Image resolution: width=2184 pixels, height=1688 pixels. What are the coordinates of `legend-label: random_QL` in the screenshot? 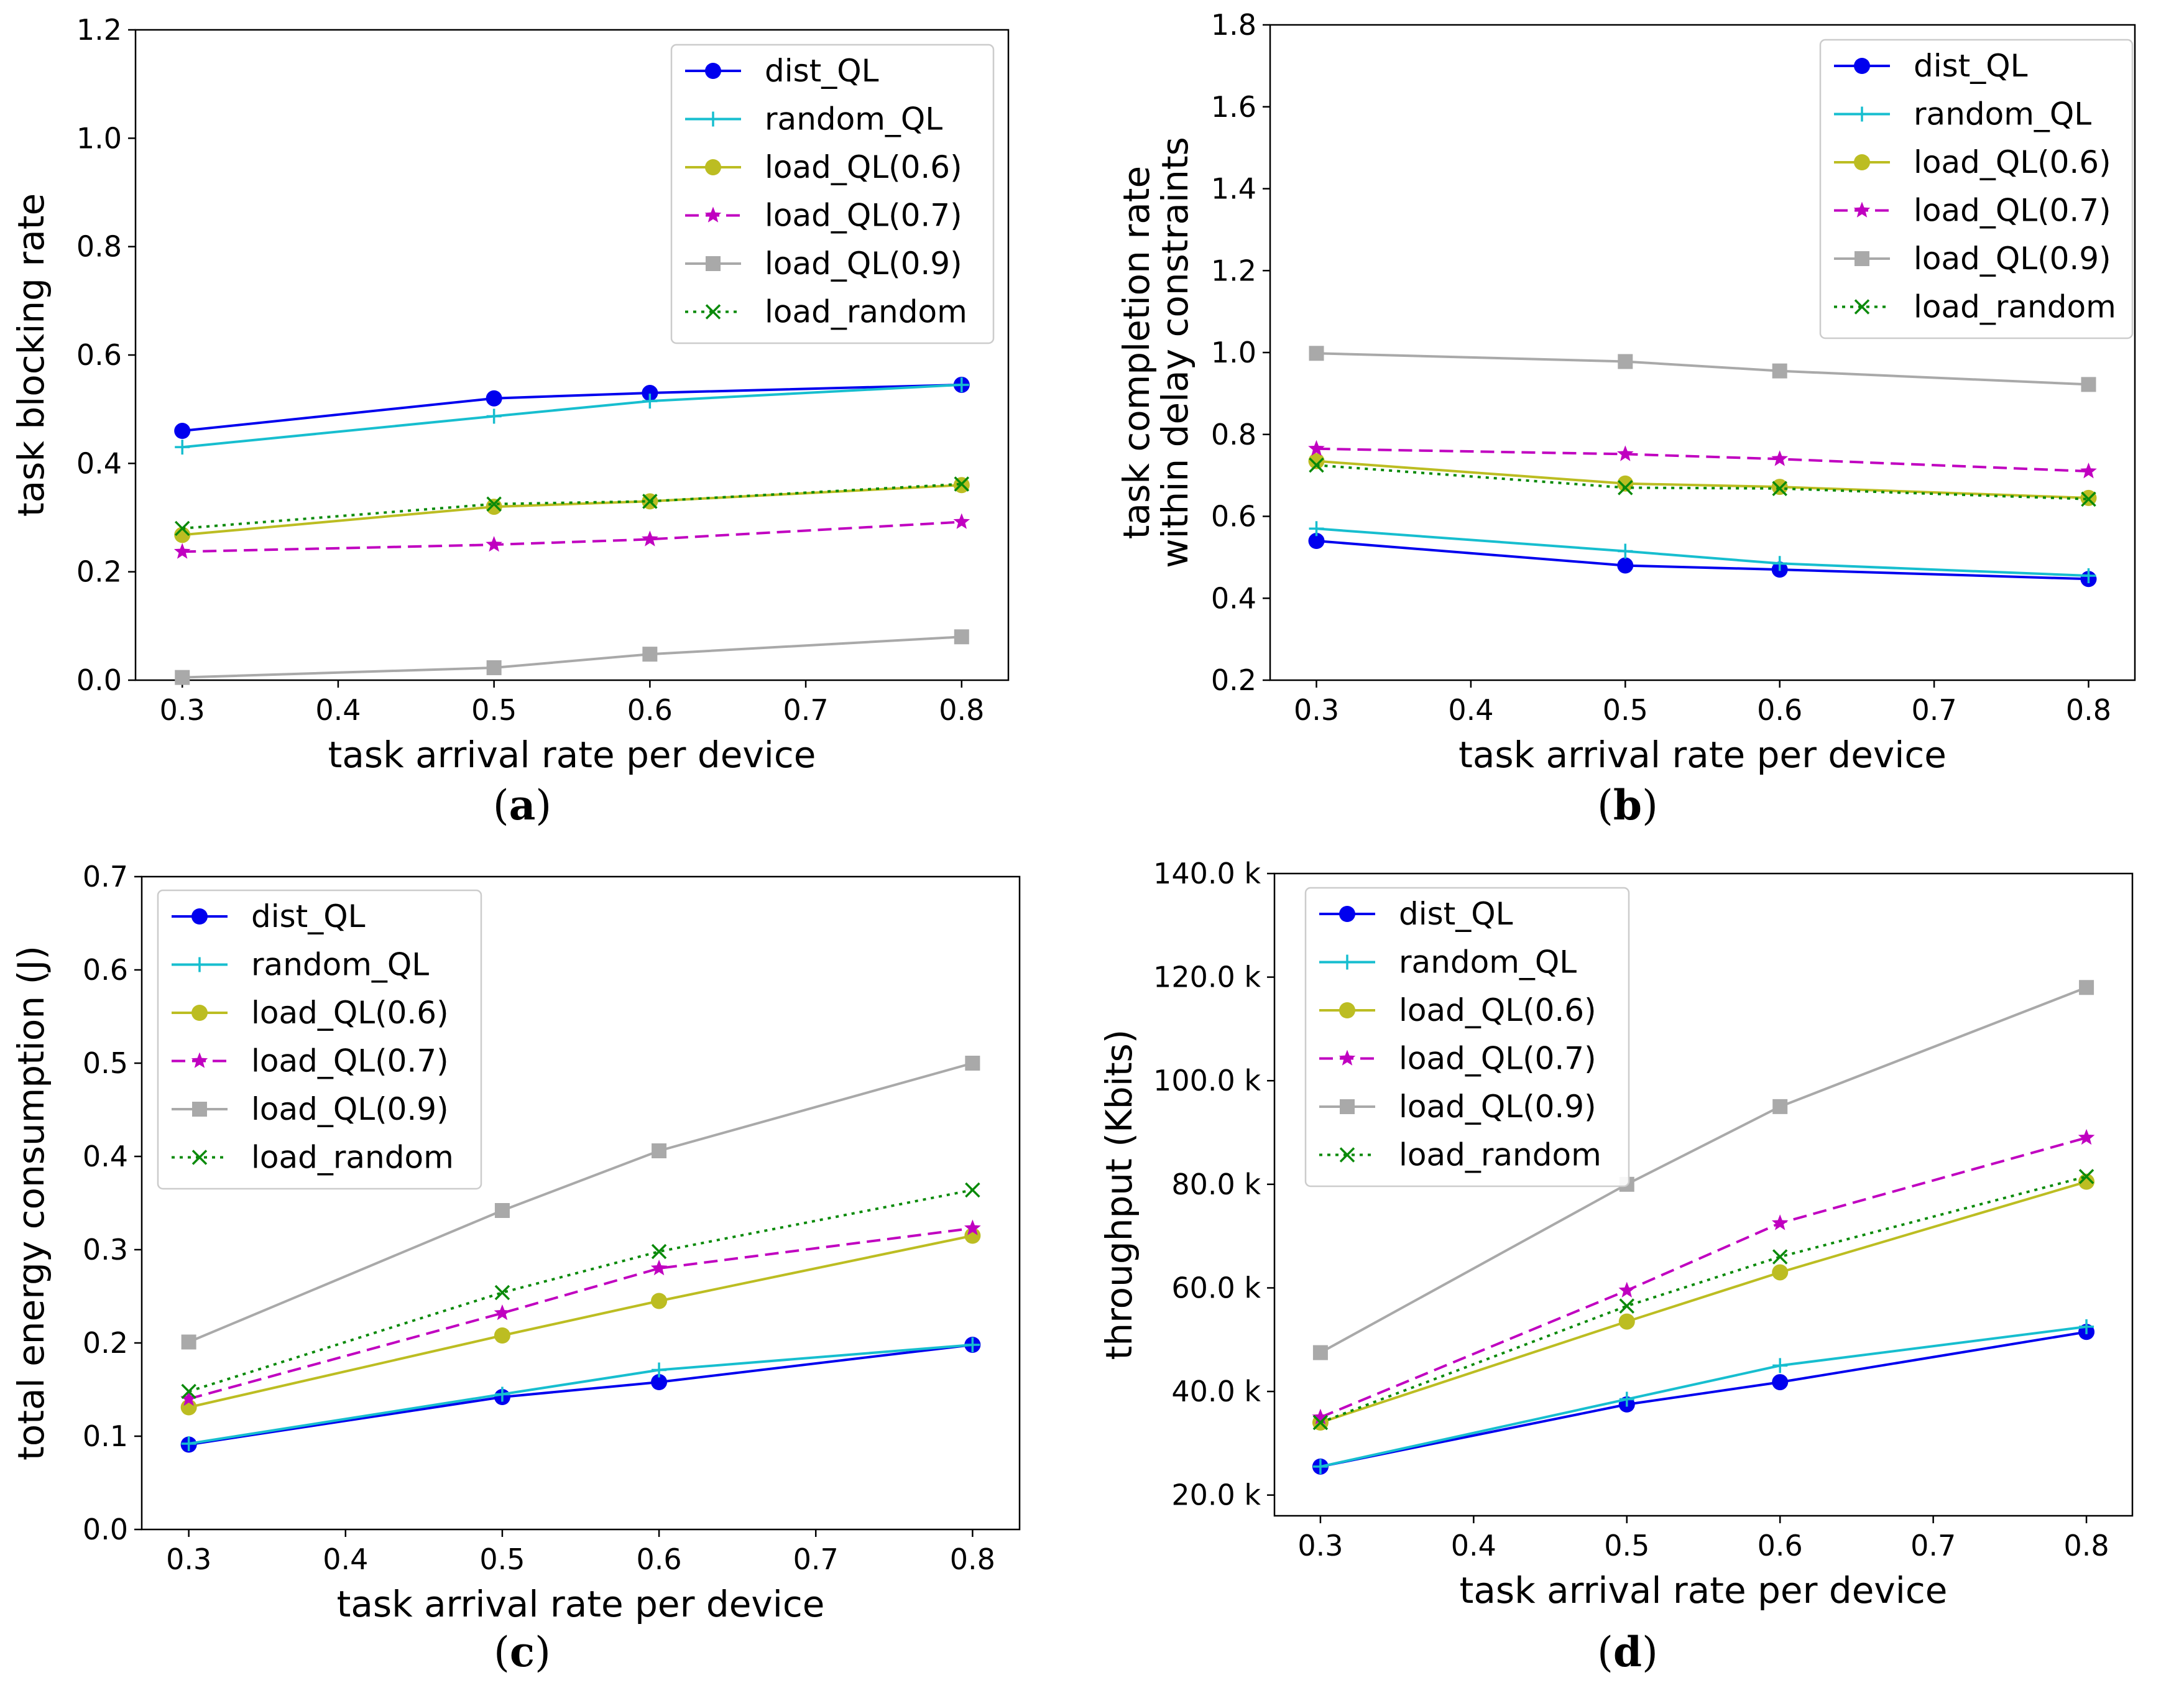 It's located at (340, 965).